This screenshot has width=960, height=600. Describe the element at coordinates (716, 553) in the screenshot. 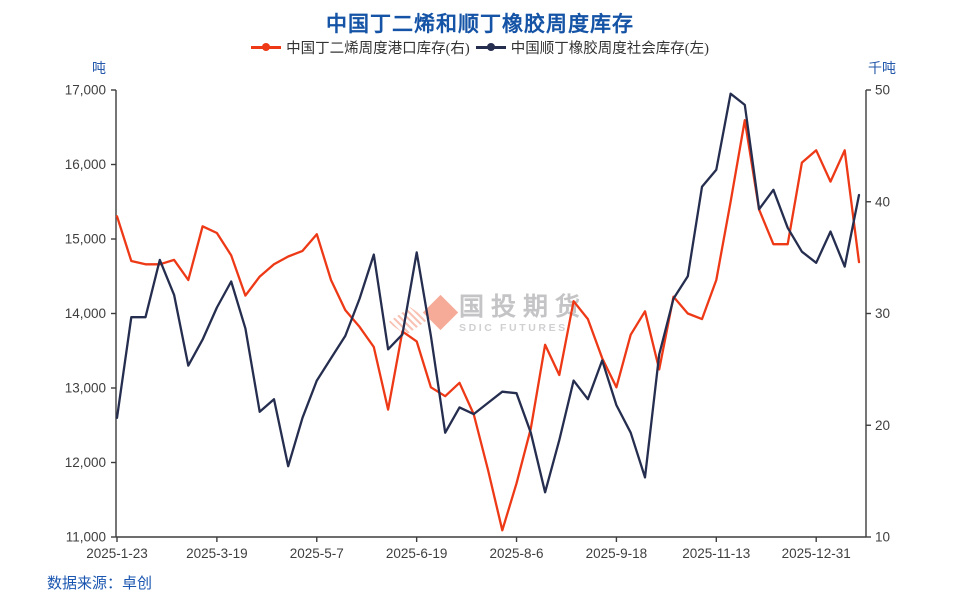

I see `x-axis-tick-label: 2025-11-13` at that location.